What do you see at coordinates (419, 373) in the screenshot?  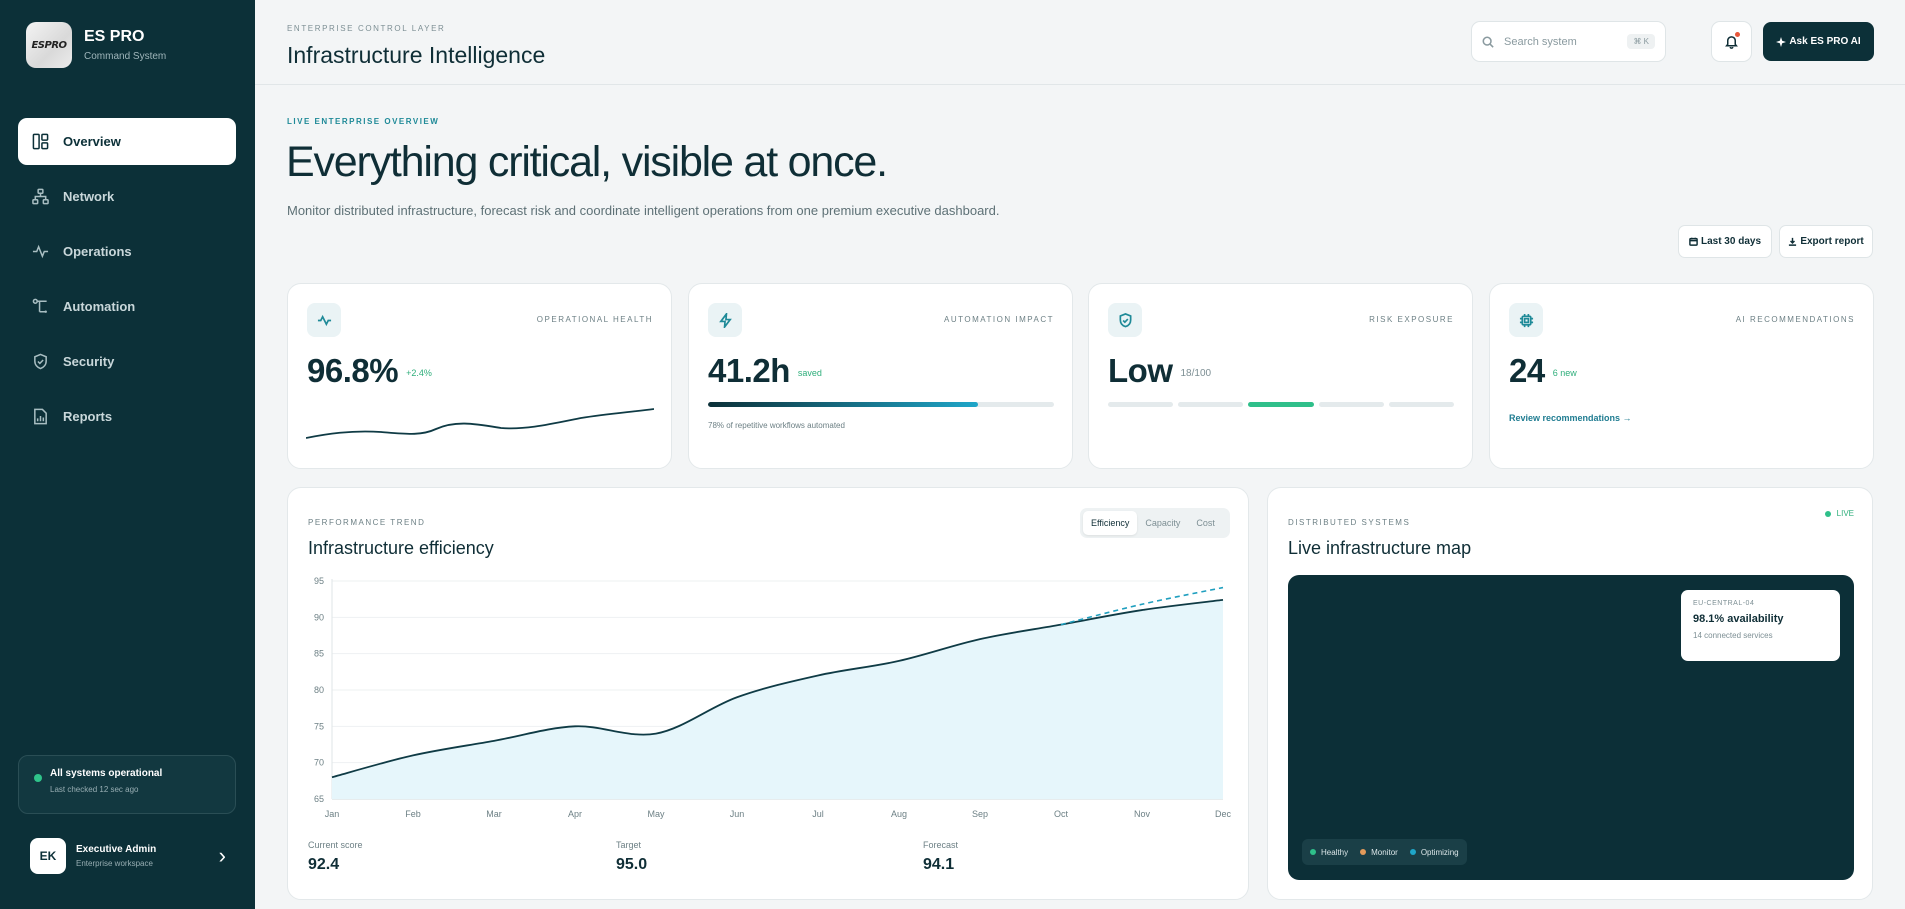 I see `kpi-delta: +2.4%` at bounding box center [419, 373].